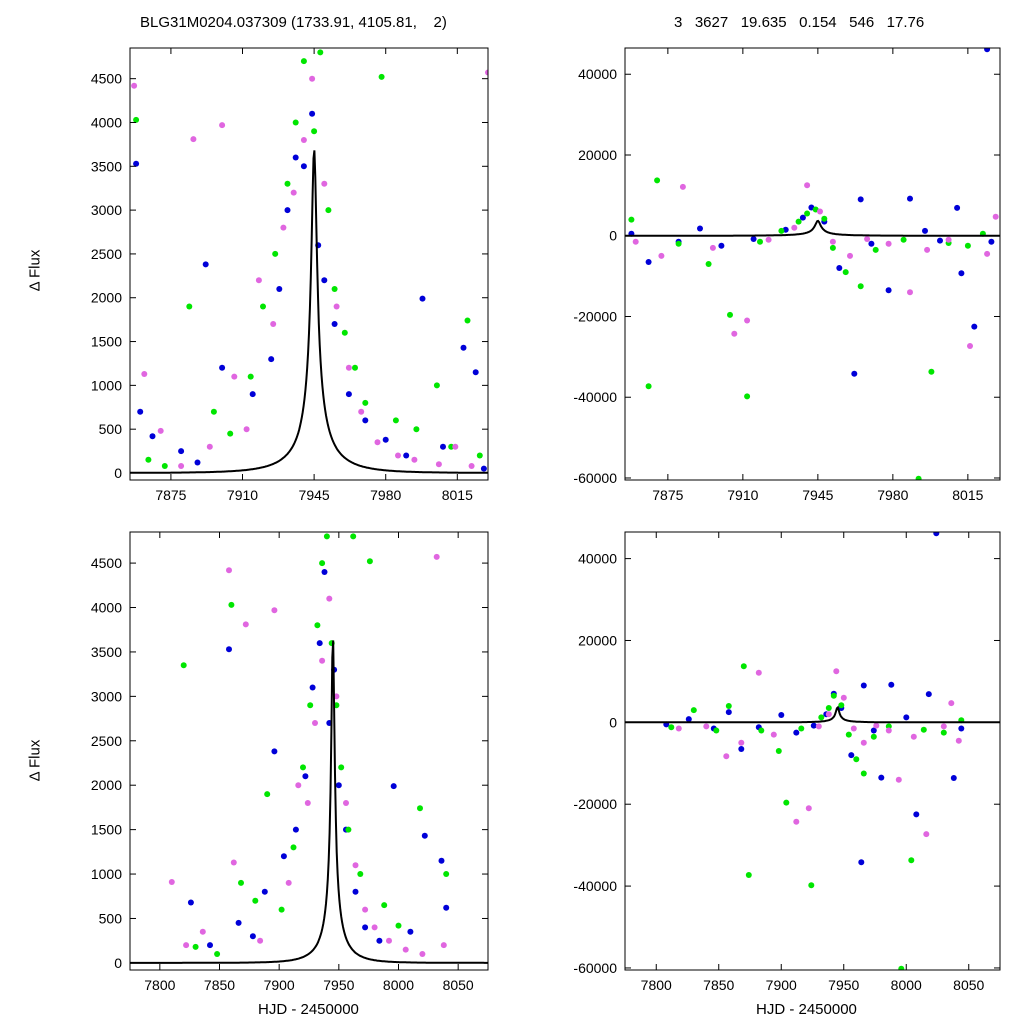 This screenshot has width=1024, height=1024. Describe the element at coordinates (279, 985) in the screenshot. I see `xtick-label-bottom-left-7900: 7900` at that location.